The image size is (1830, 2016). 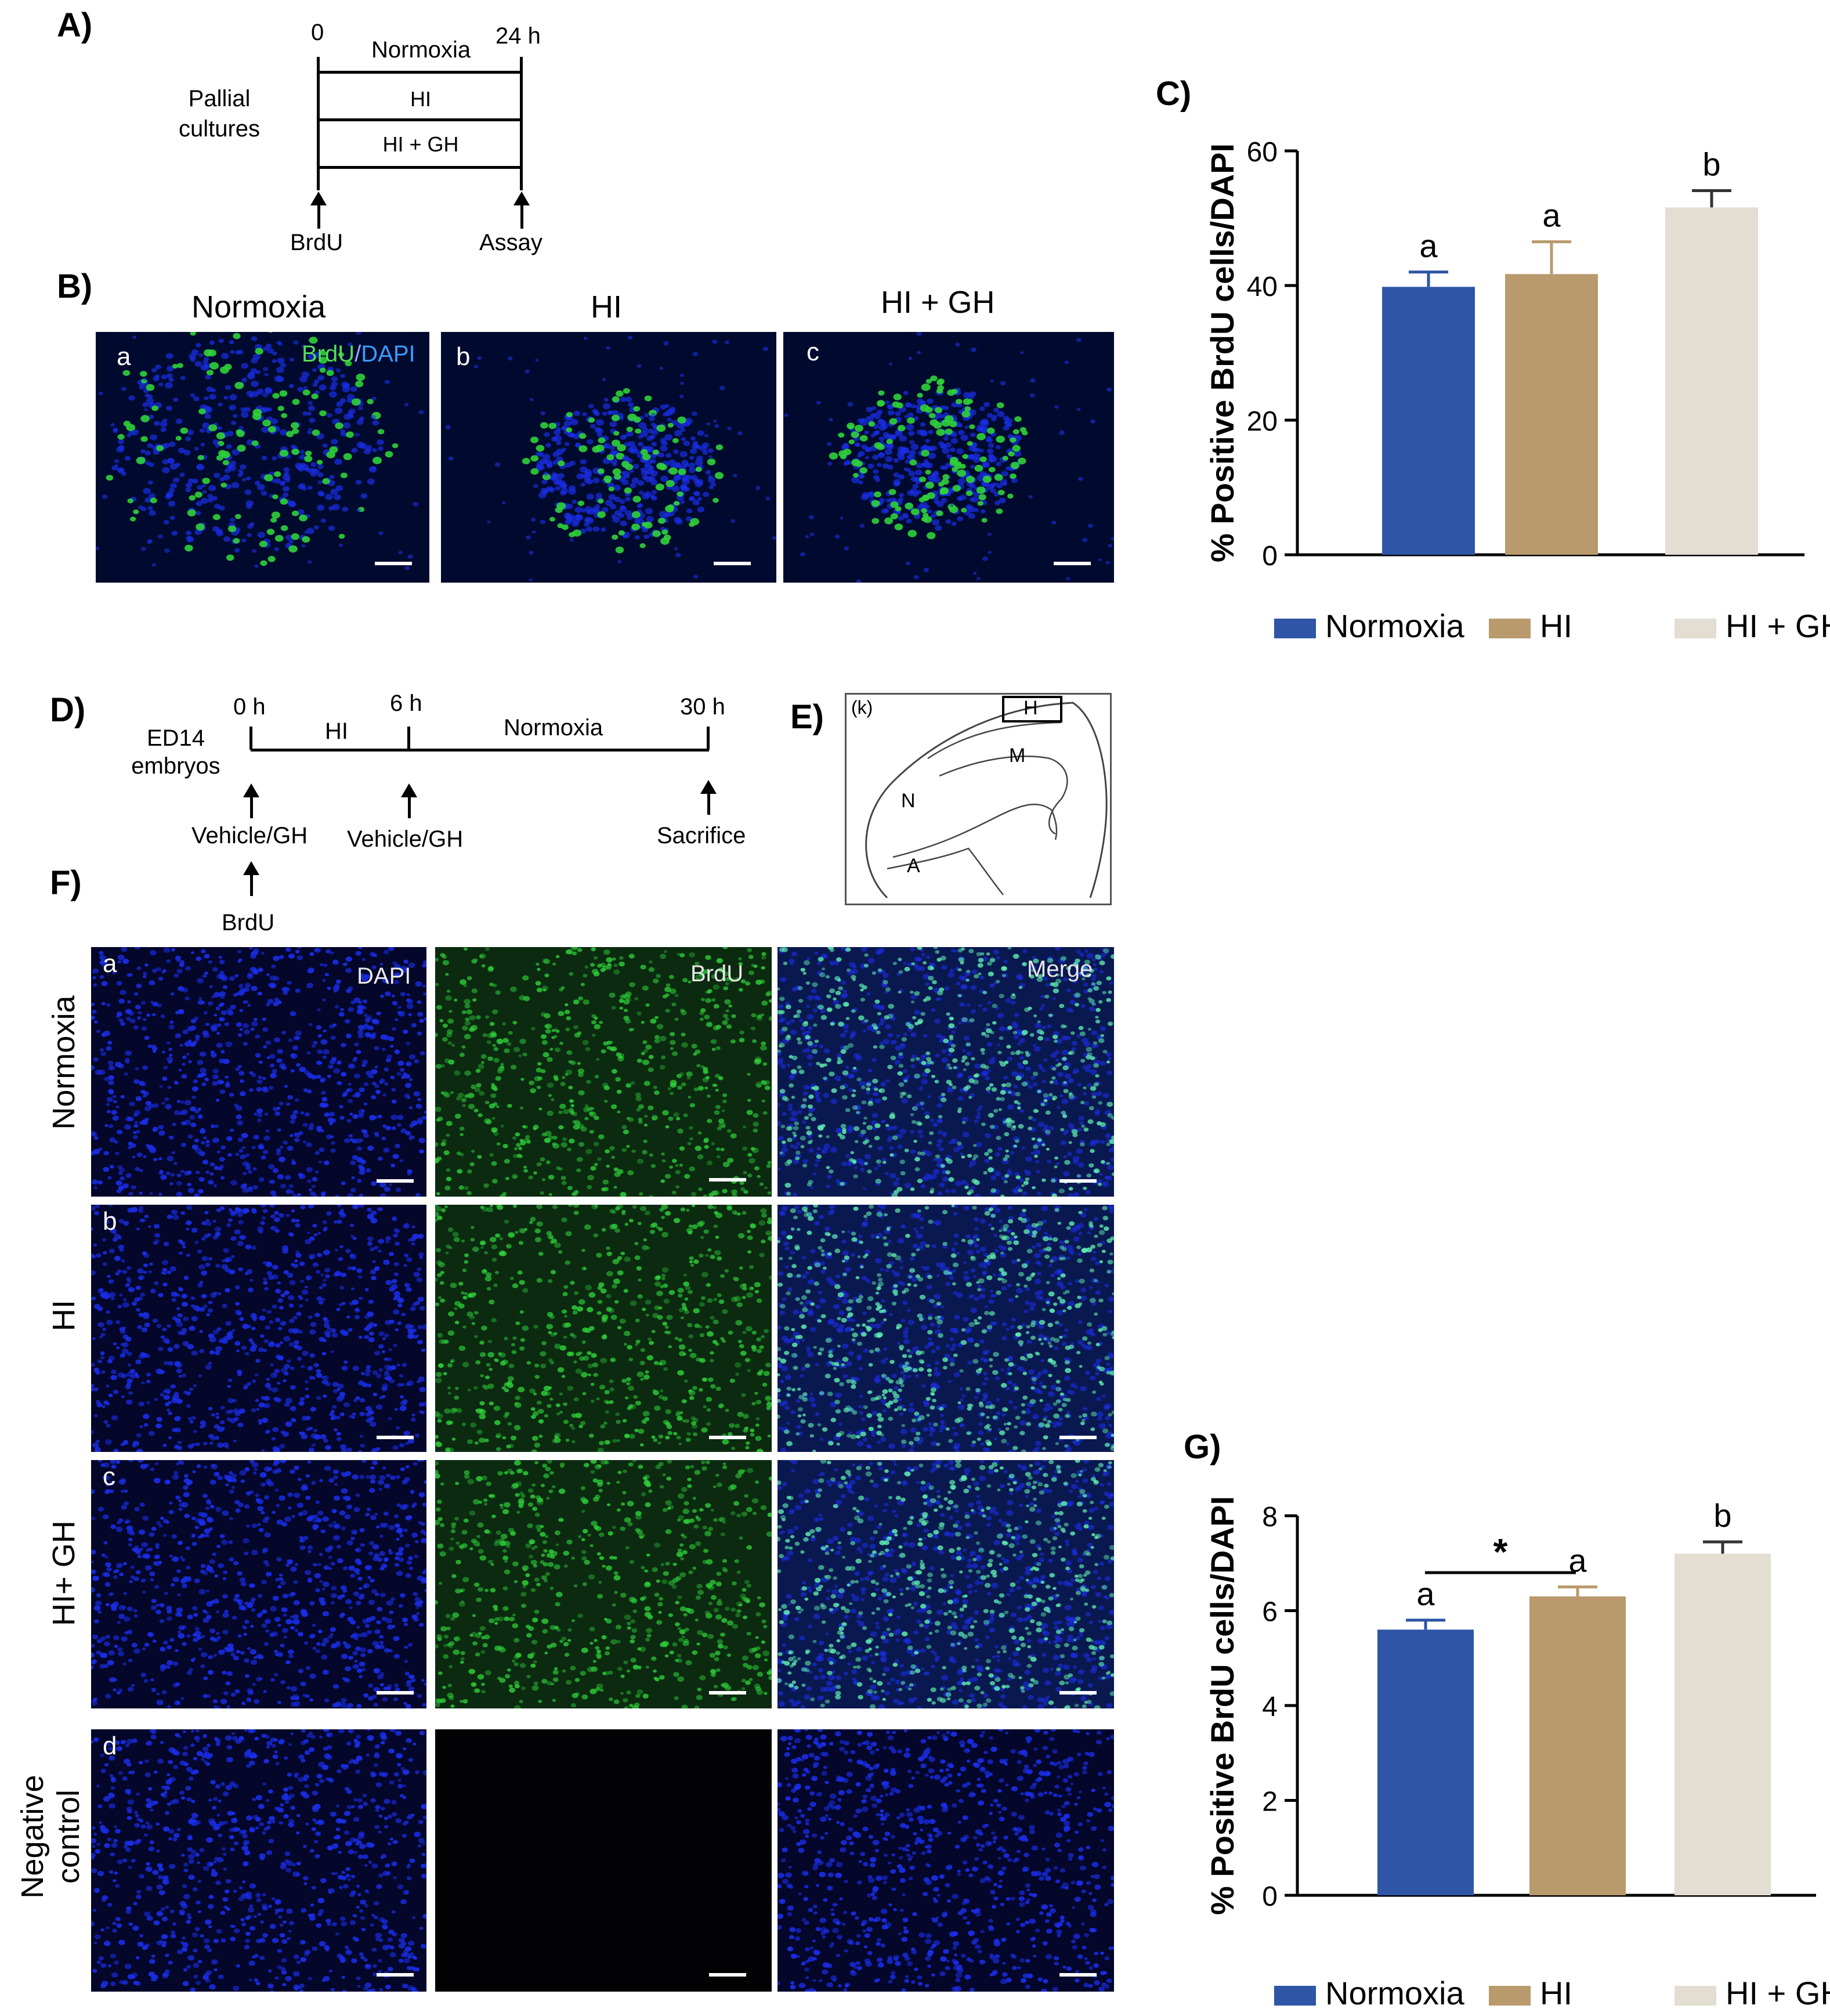 I want to click on micrograph-f-c-brdu, so click(x=603, y=1584).